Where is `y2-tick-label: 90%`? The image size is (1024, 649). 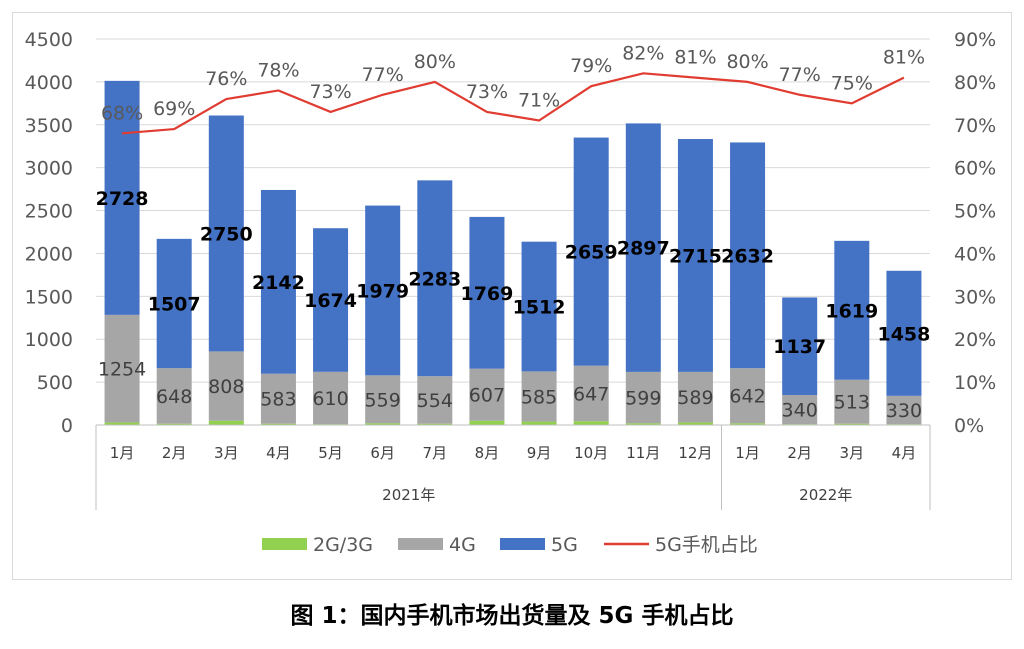
y2-tick-label: 90% is located at coordinates (975, 40).